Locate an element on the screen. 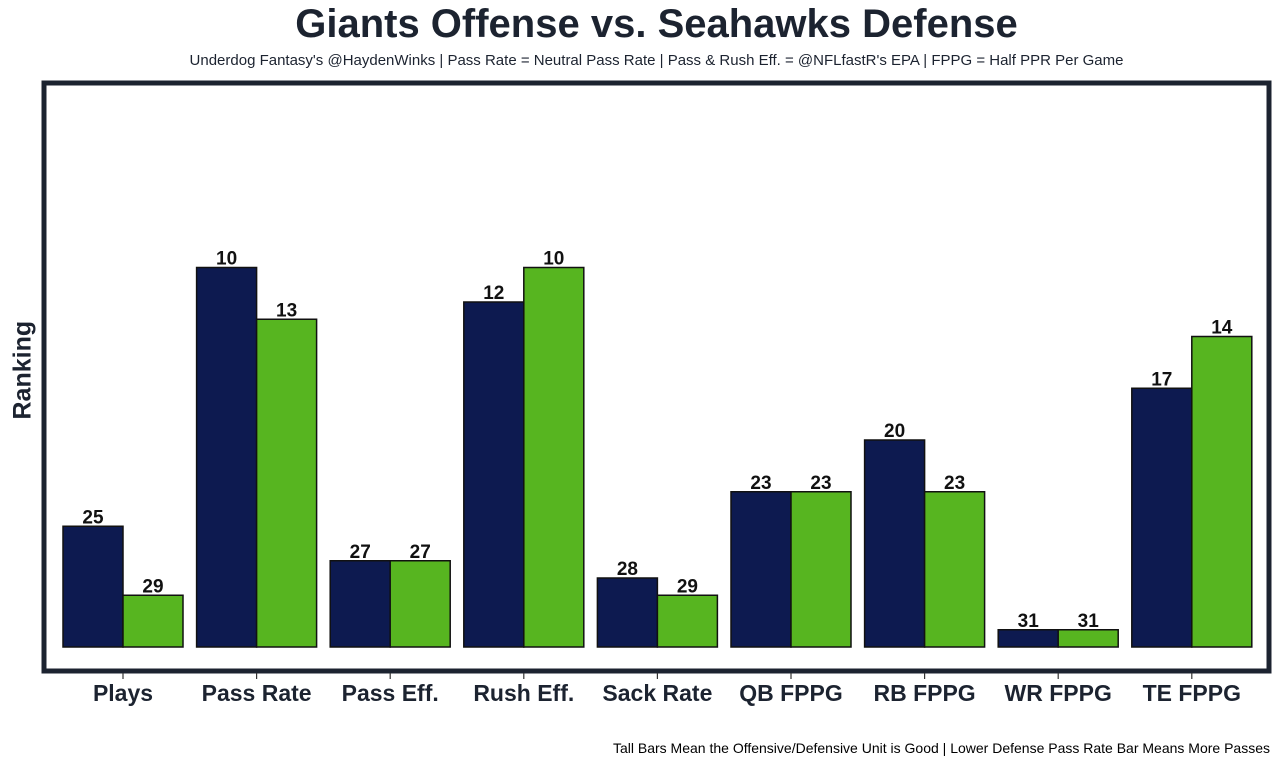 This screenshot has width=1280, height=766. data-label: 25 is located at coordinates (93, 517).